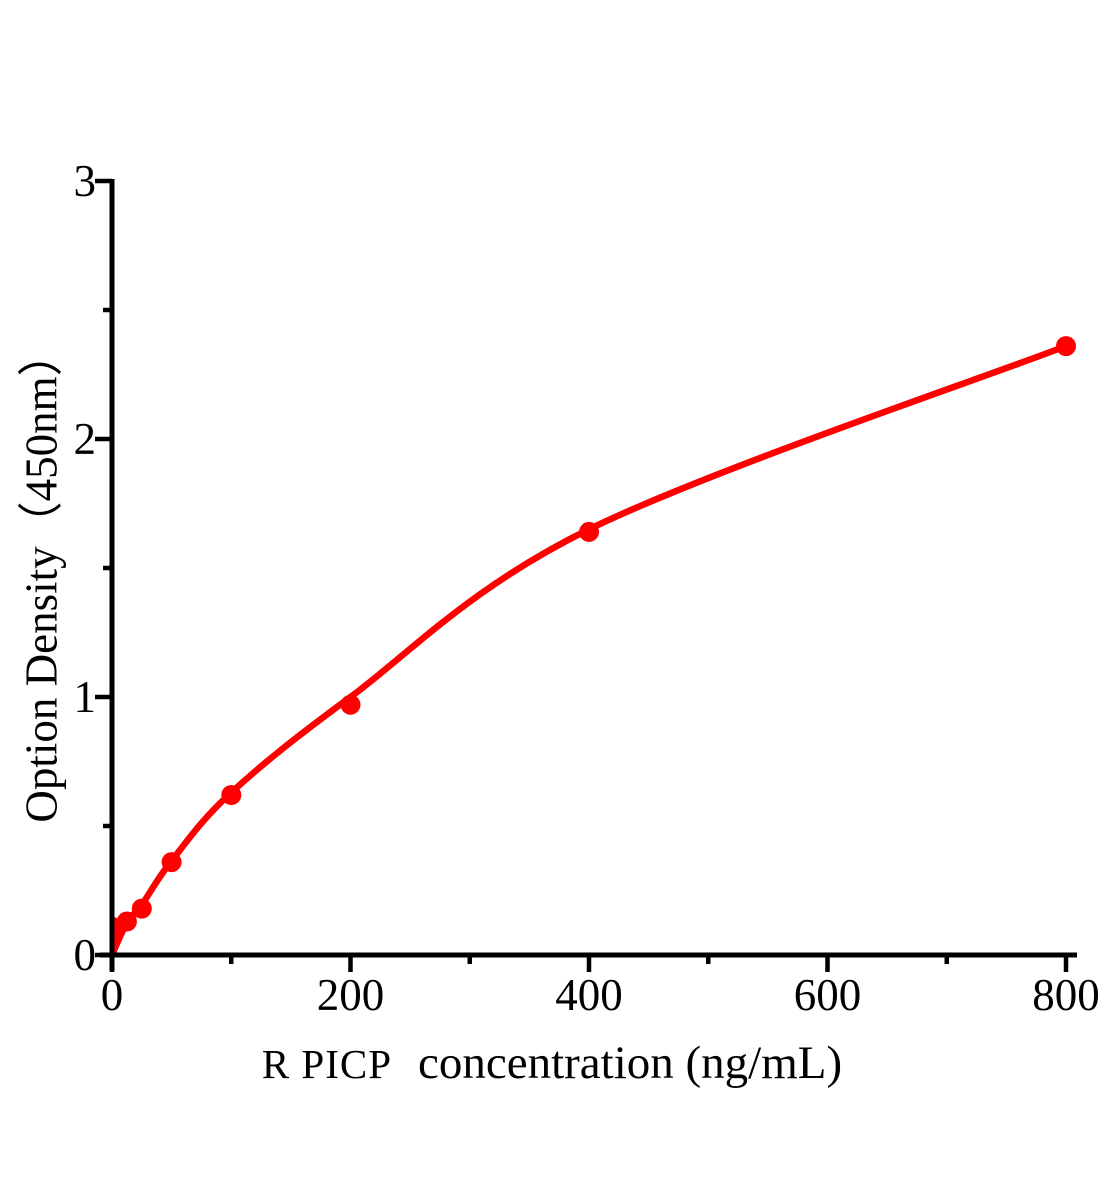 This screenshot has width=1104, height=1200. Describe the element at coordinates (351, 995) in the screenshot. I see `x-tick-label: 200` at that location.